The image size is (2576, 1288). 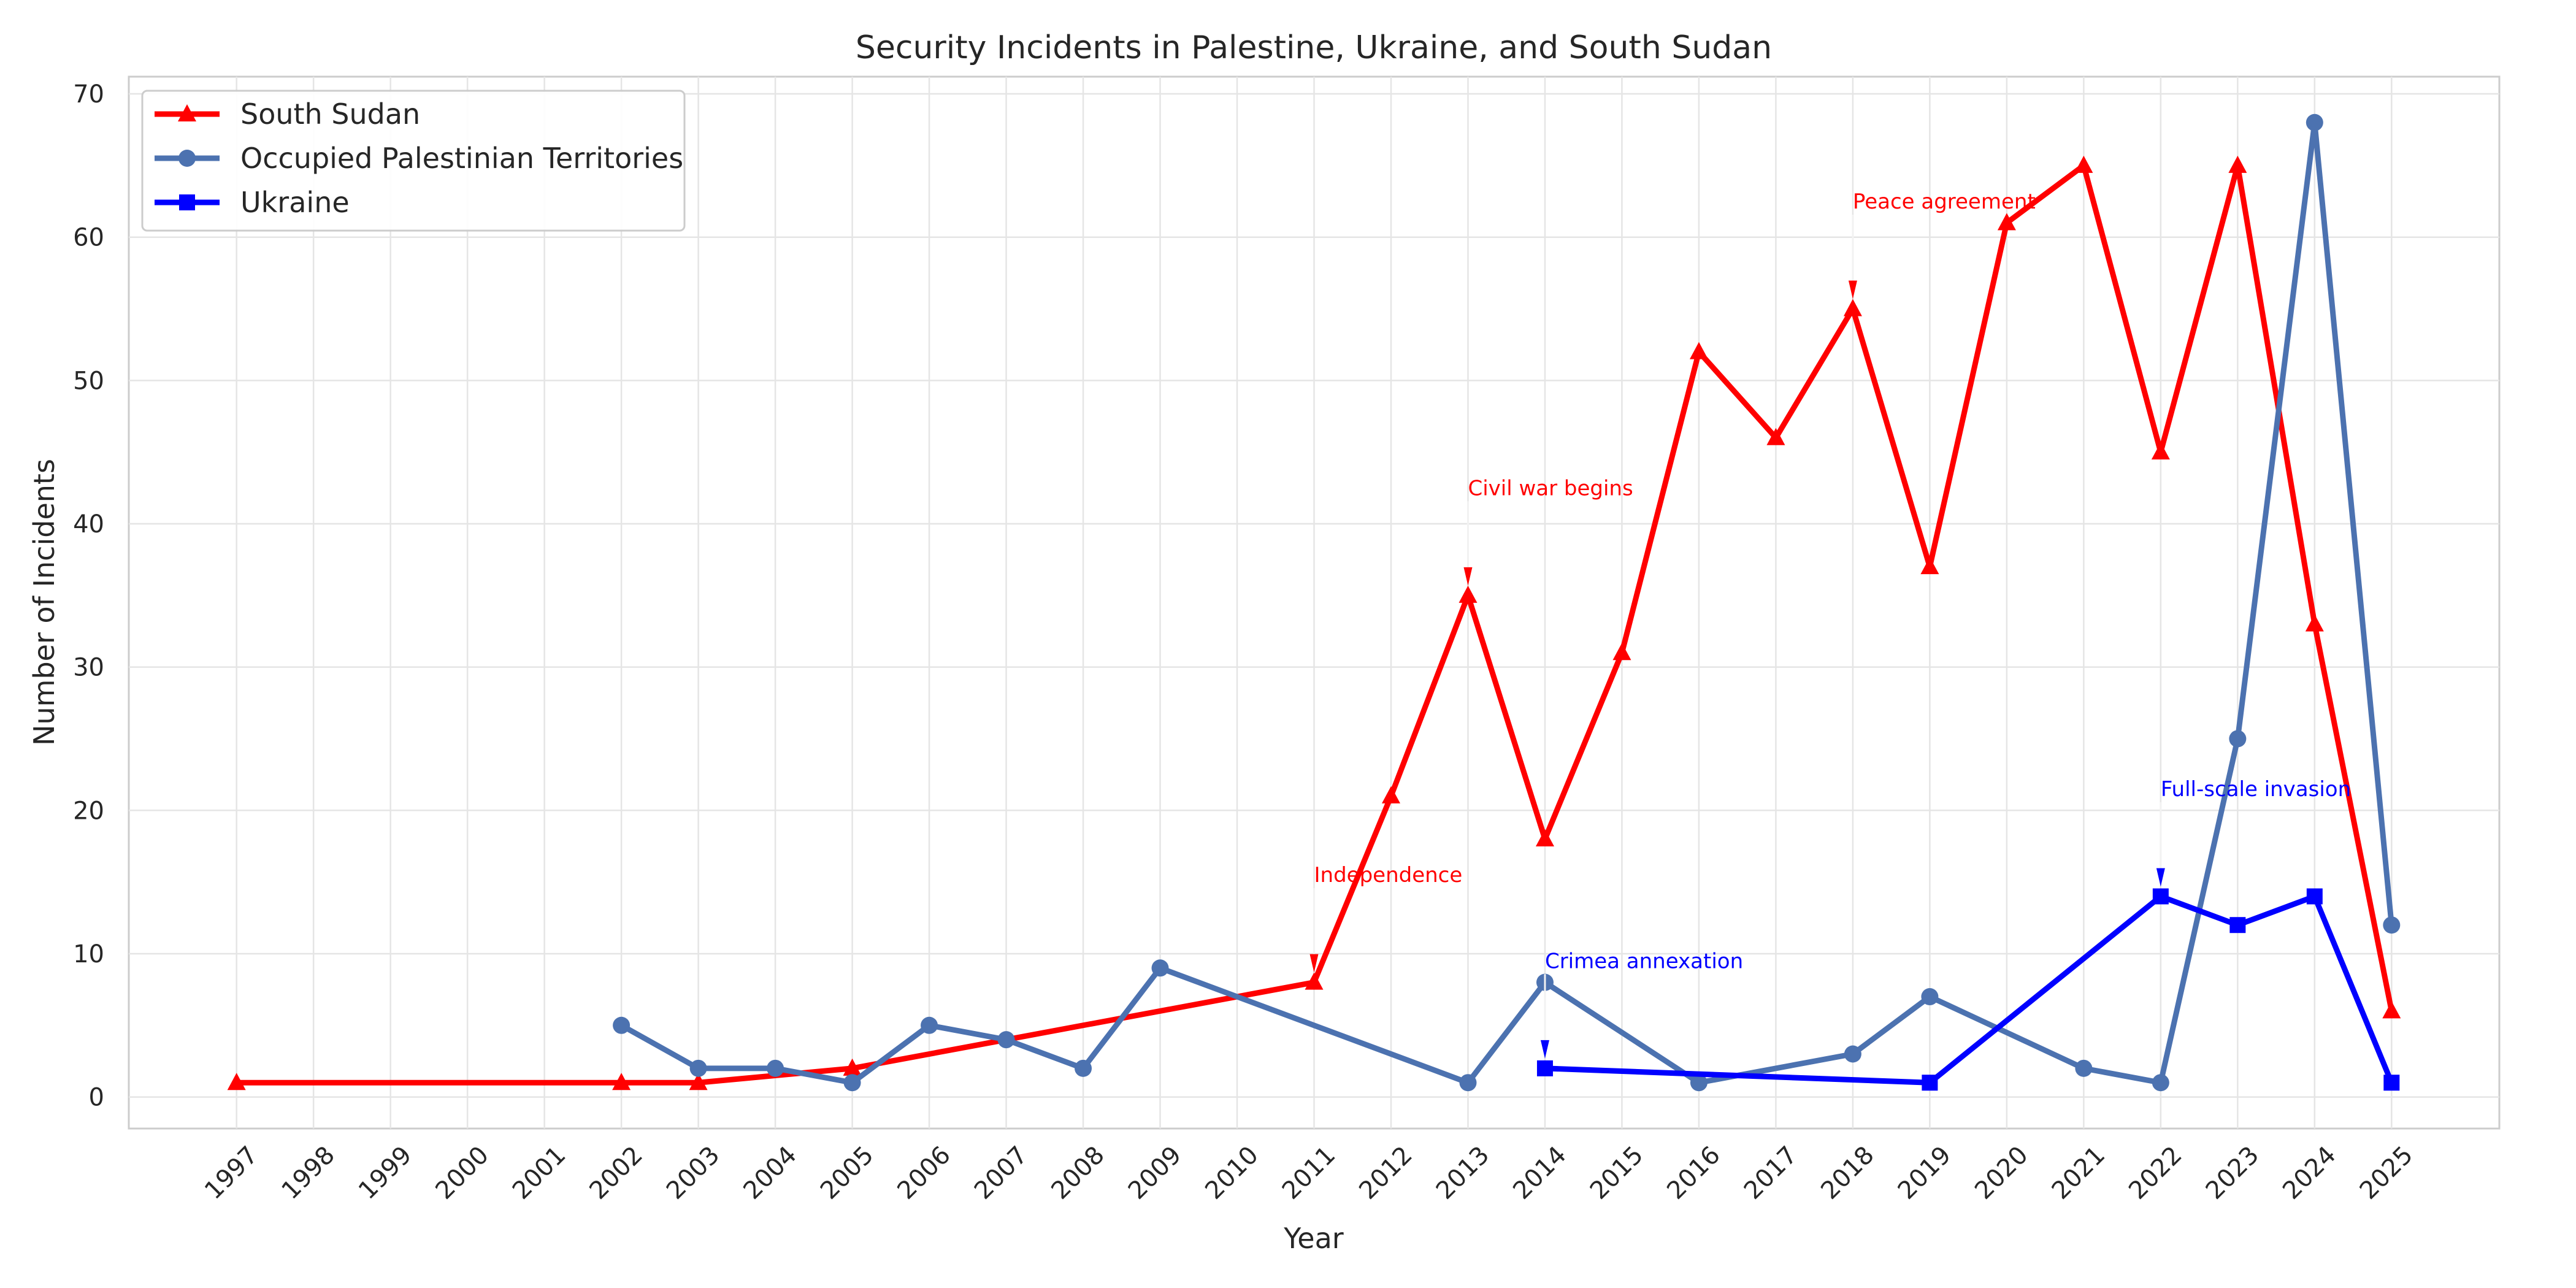 What do you see at coordinates (1548, 531) in the screenshot?
I see `annotation-civil-war-begins: Civil war begins` at bounding box center [1548, 531].